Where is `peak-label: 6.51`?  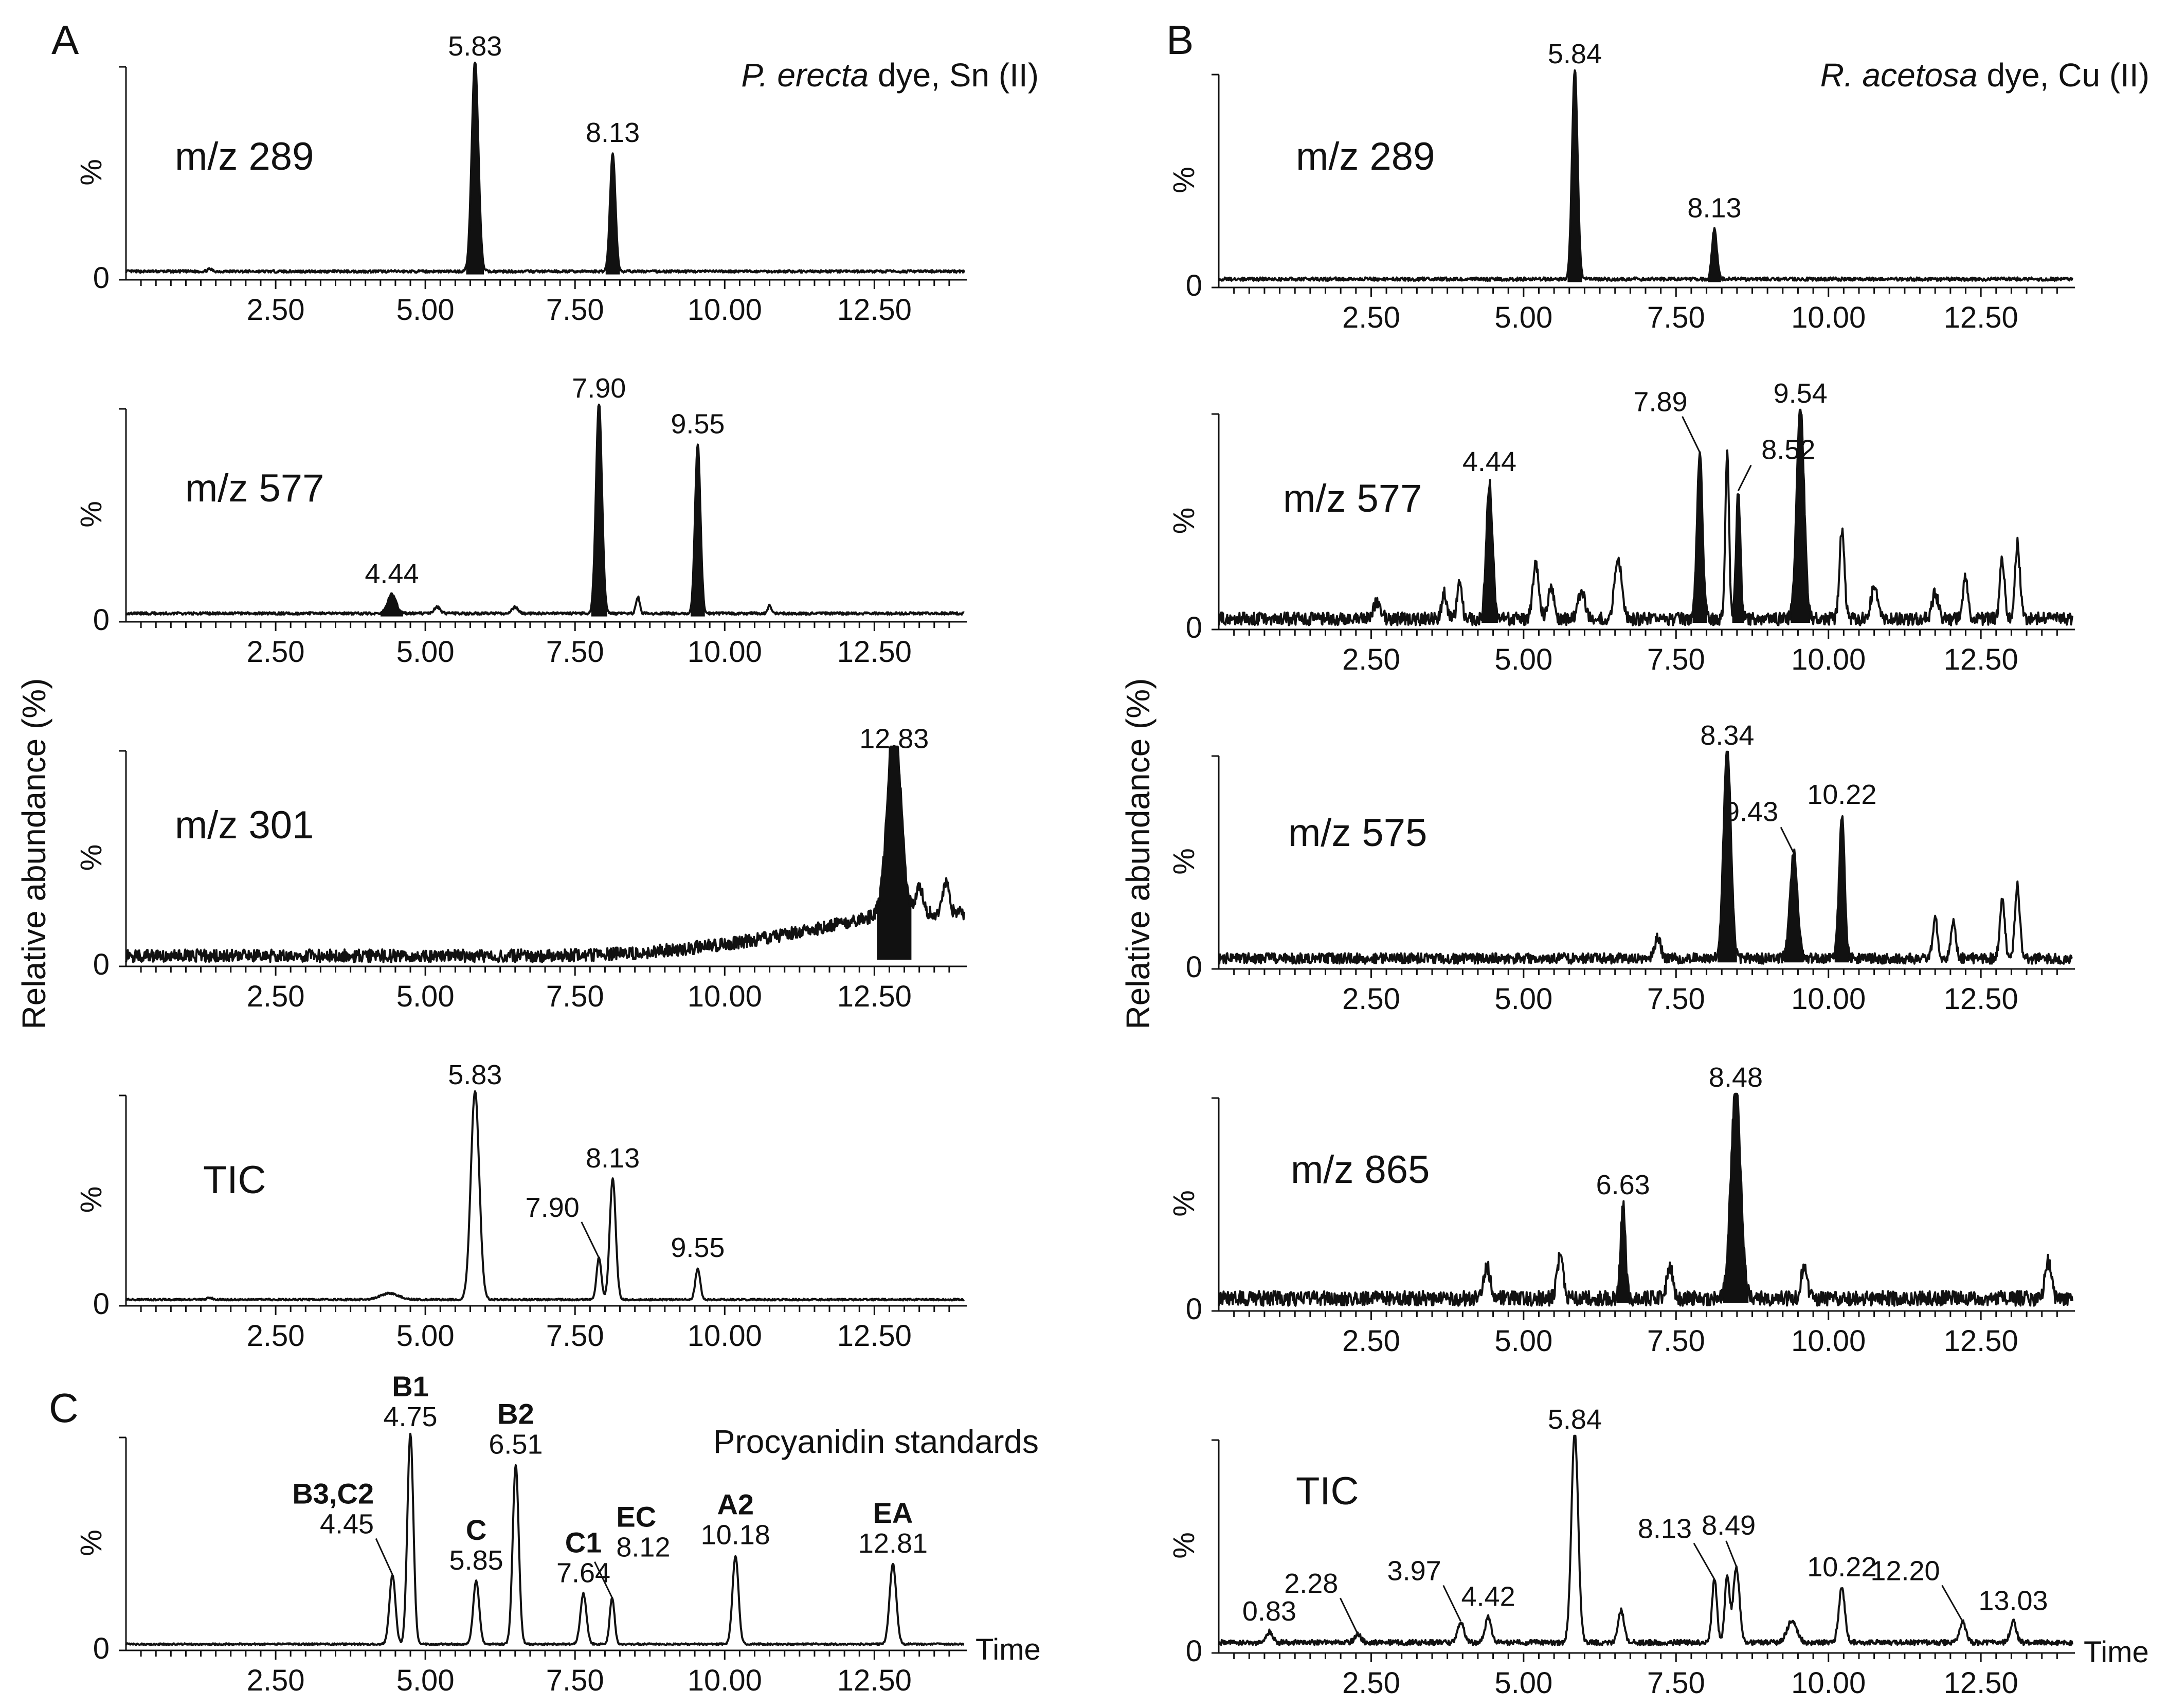
peak-label: 6.51 is located at coordinates (516, 1444).